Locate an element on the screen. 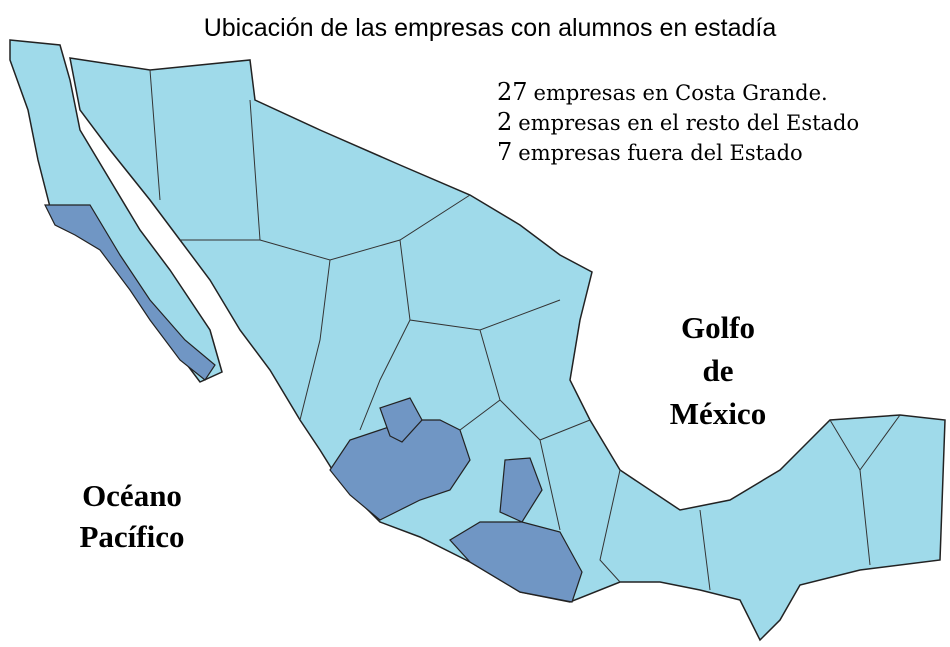  baja-california is located at coordinates (116, 211).